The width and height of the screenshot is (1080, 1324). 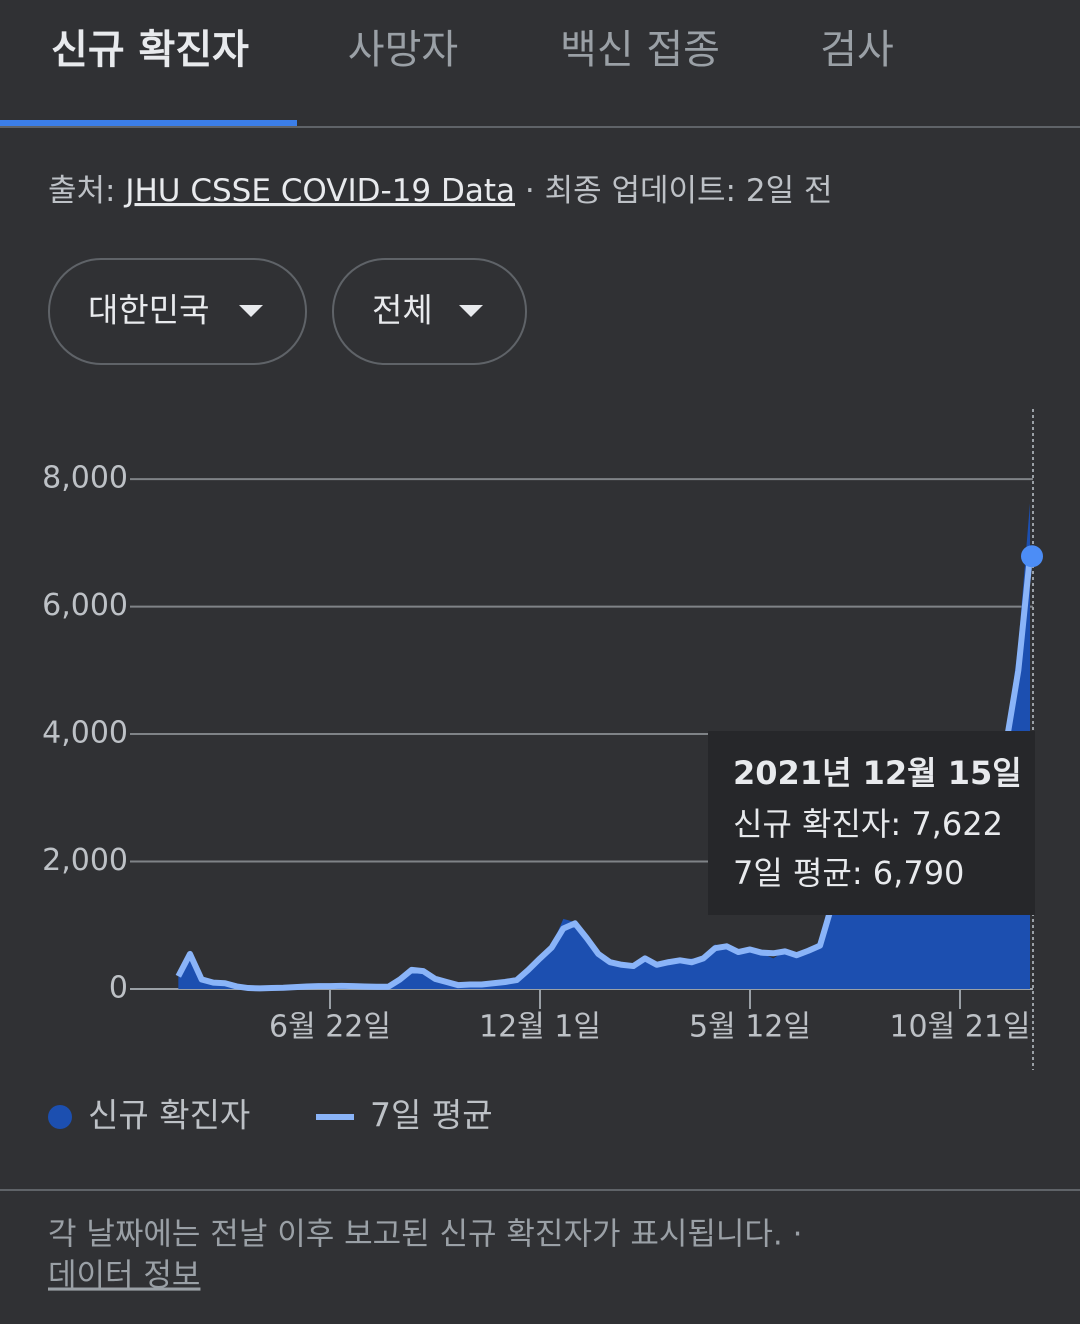 I want to click on y-tick-label: 8,000, so click(x=85, y=478).